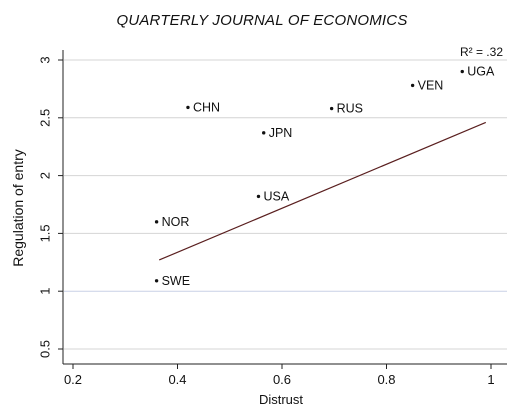 This screenshot has height=418, width=524. Describe the element at coordinates (262, 20) in the screenshot. I see `page-title: QUARTERLY JOURNAL OF ECONOMICS` at that location.